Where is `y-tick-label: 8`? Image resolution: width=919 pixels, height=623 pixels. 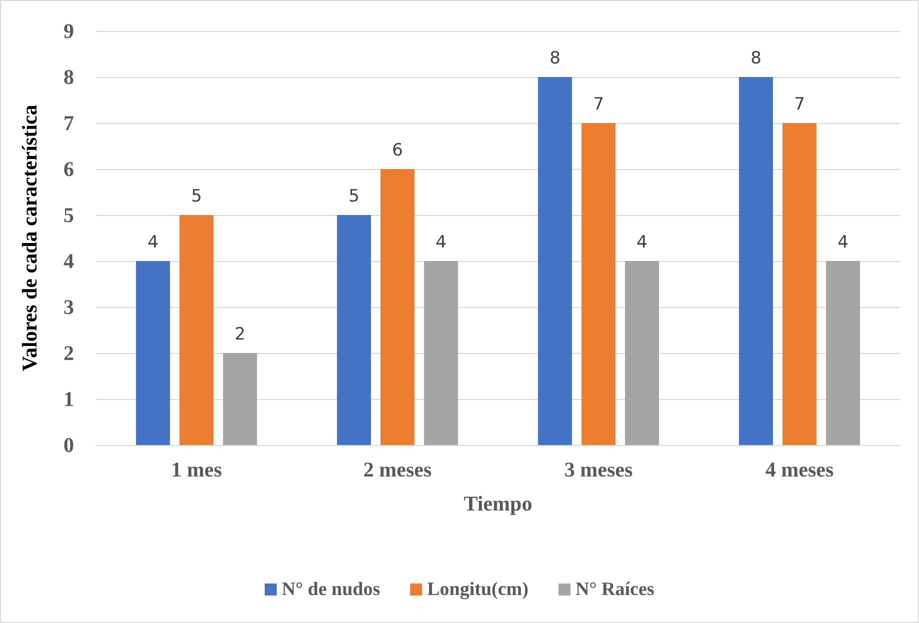
y-tick-label: 8 is located at coordinates (69, 77).